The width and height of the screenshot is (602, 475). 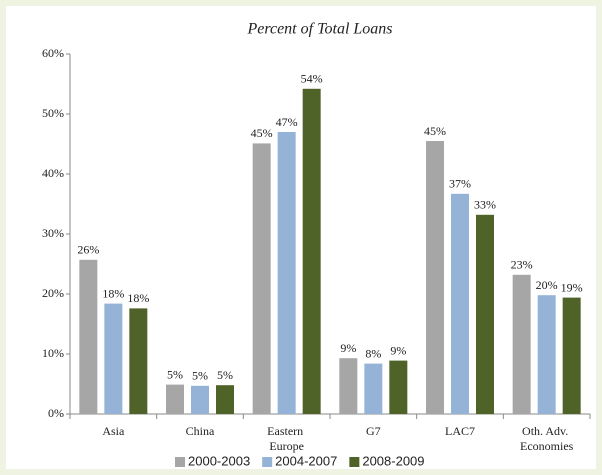 What do you see at coordinates (393, 460) in the screenshot?
I see `legend-label: 2008-2009` at bounding box center [393, 460].